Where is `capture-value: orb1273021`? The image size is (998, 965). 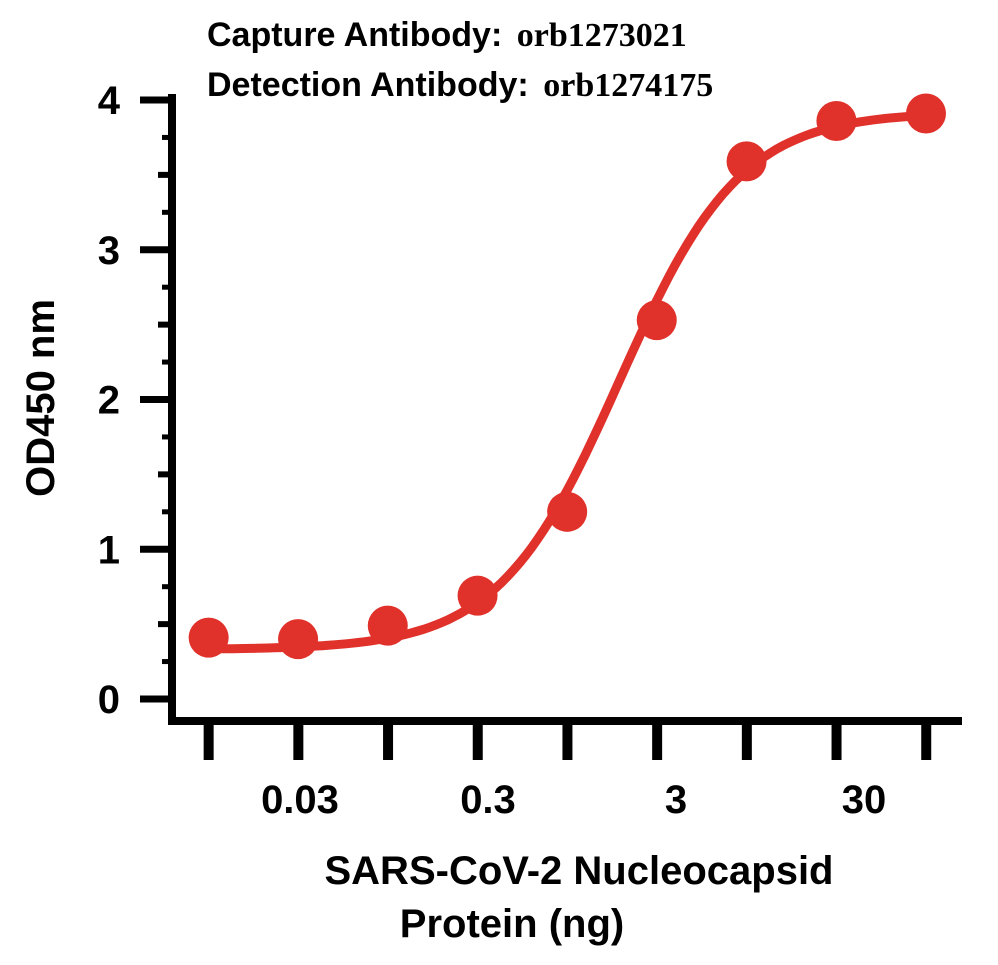
capture-value: orb1273021 is located at coordinates (602, 35).